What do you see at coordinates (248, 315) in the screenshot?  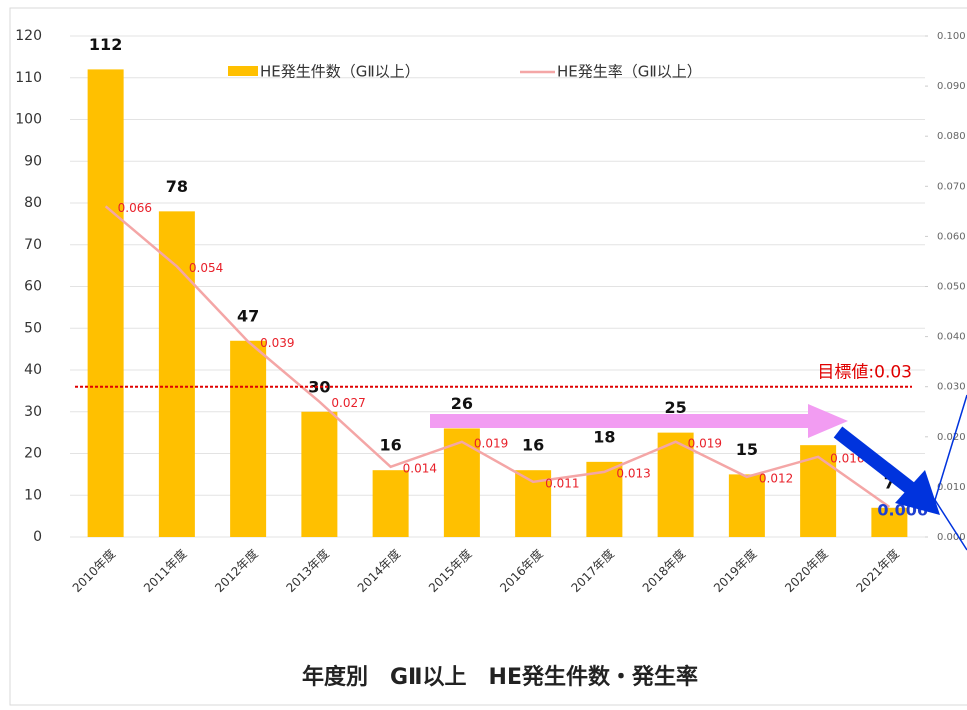 I see `bar-value-label: 47` at bounding box center [248, 315].